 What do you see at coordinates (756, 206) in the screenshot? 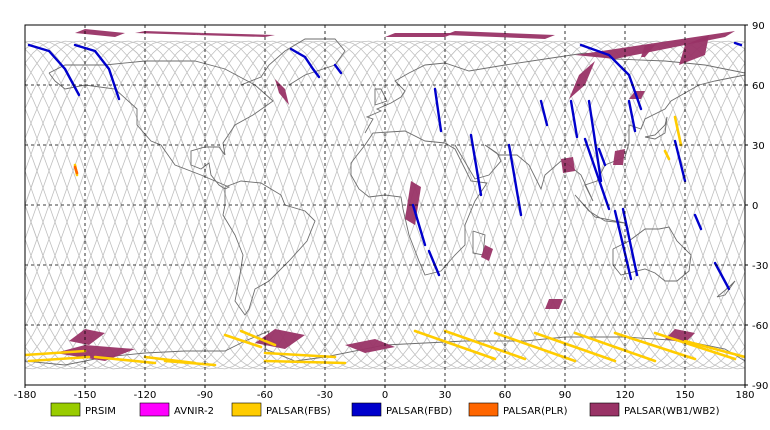
I see `latitude-tick-labels: 90 60 30 0 -30 -60 -90` at bounding box center [756, 206].